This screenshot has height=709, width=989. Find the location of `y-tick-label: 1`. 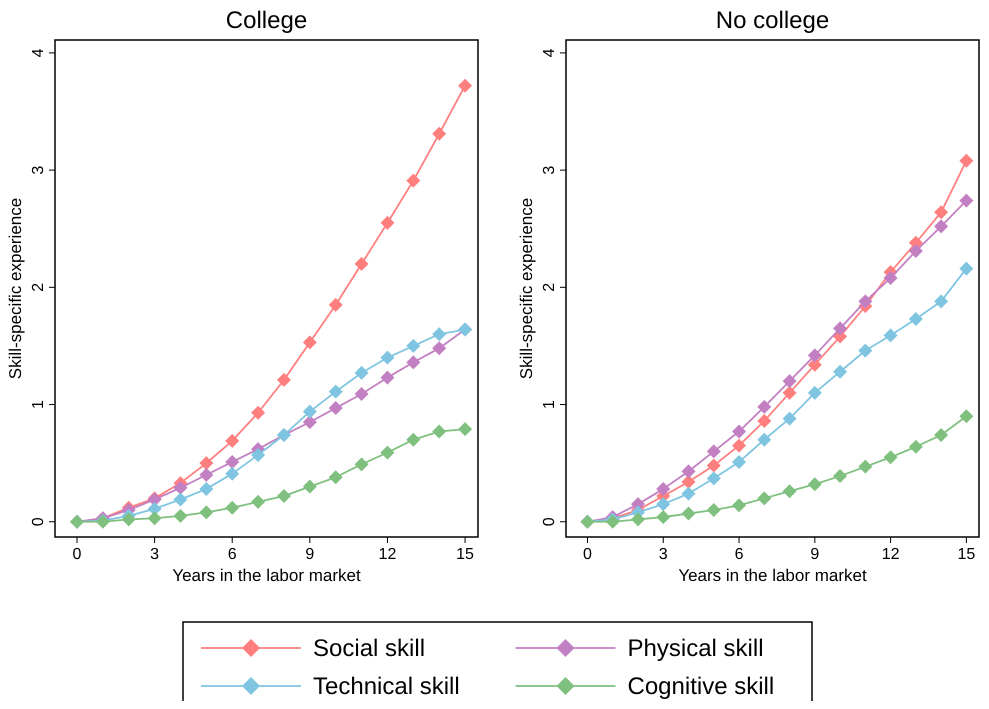

y-tick-label: 1 is located at coordinates (38, 404).